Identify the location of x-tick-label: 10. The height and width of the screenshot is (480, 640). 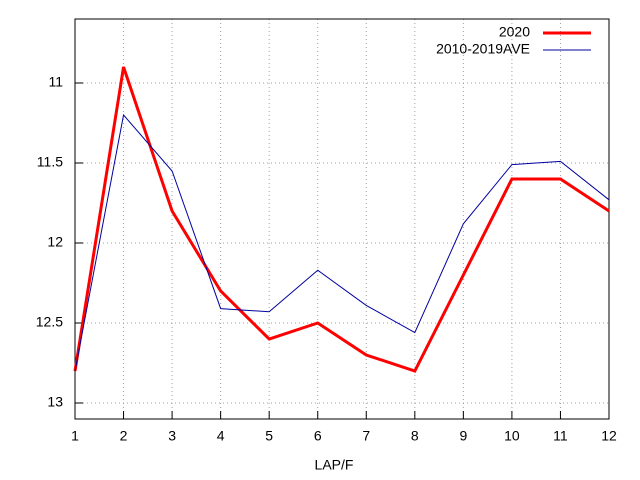
(512, 436).